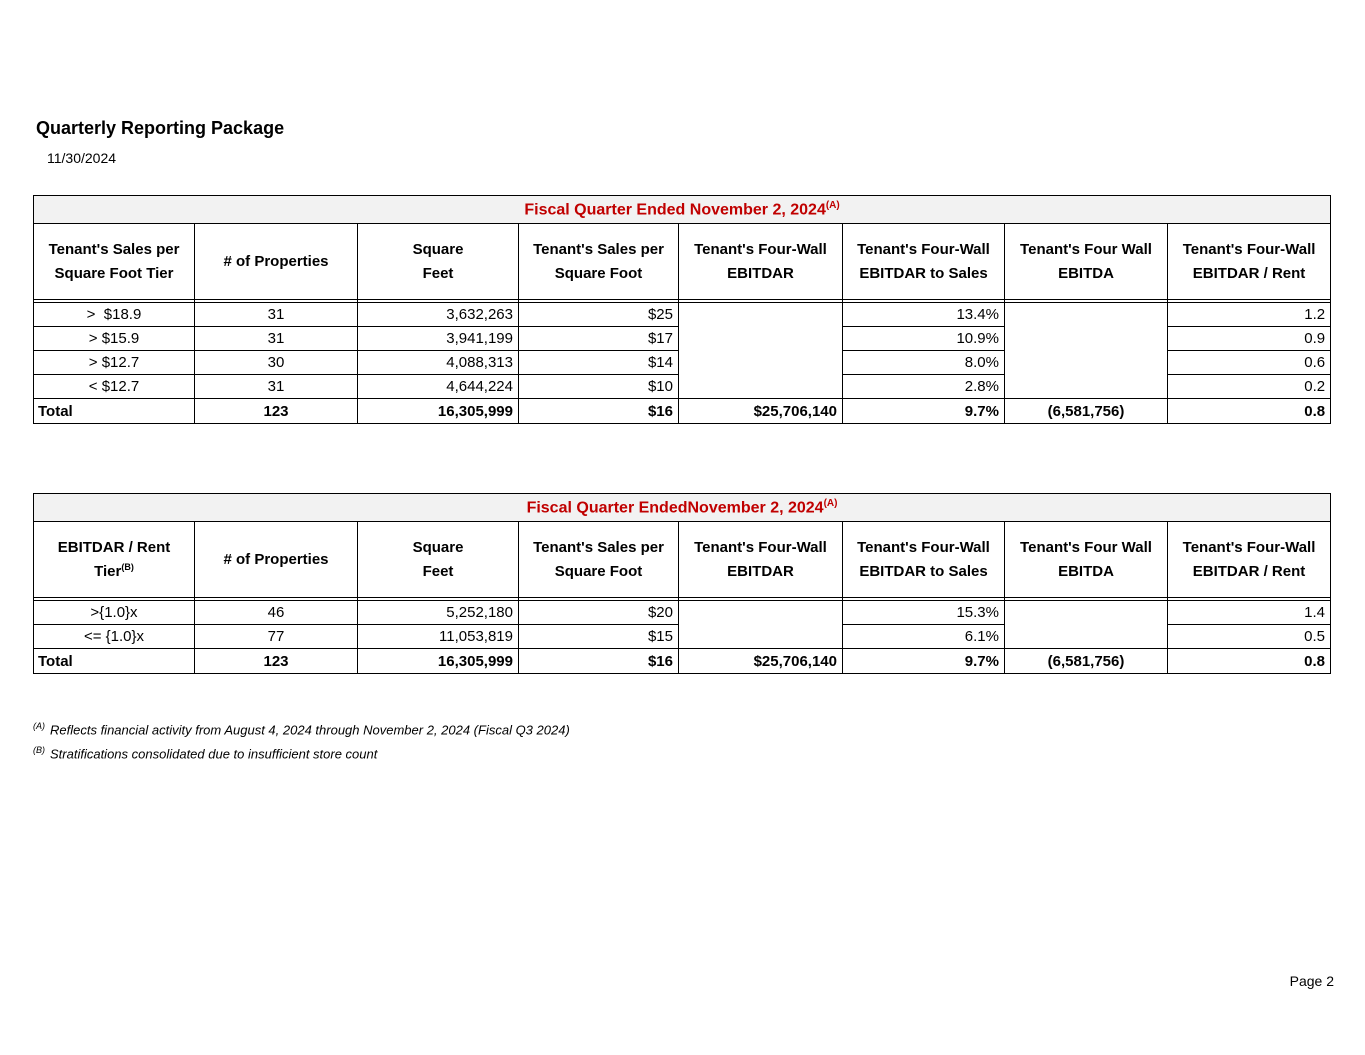 This screenshot has width=1365, height=1055. Describe the element at coordinates (114, 314) in the screenshot. I see `tier-cell: > $18.9` at that location.